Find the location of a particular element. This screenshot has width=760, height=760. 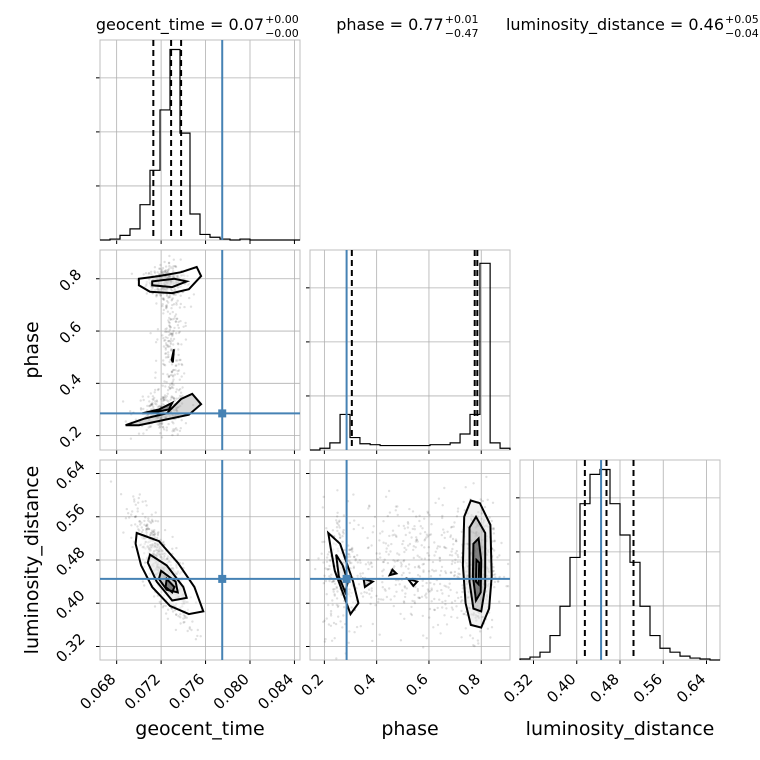

y-tick-label: 0.2 is located at coordinates (71, 437).